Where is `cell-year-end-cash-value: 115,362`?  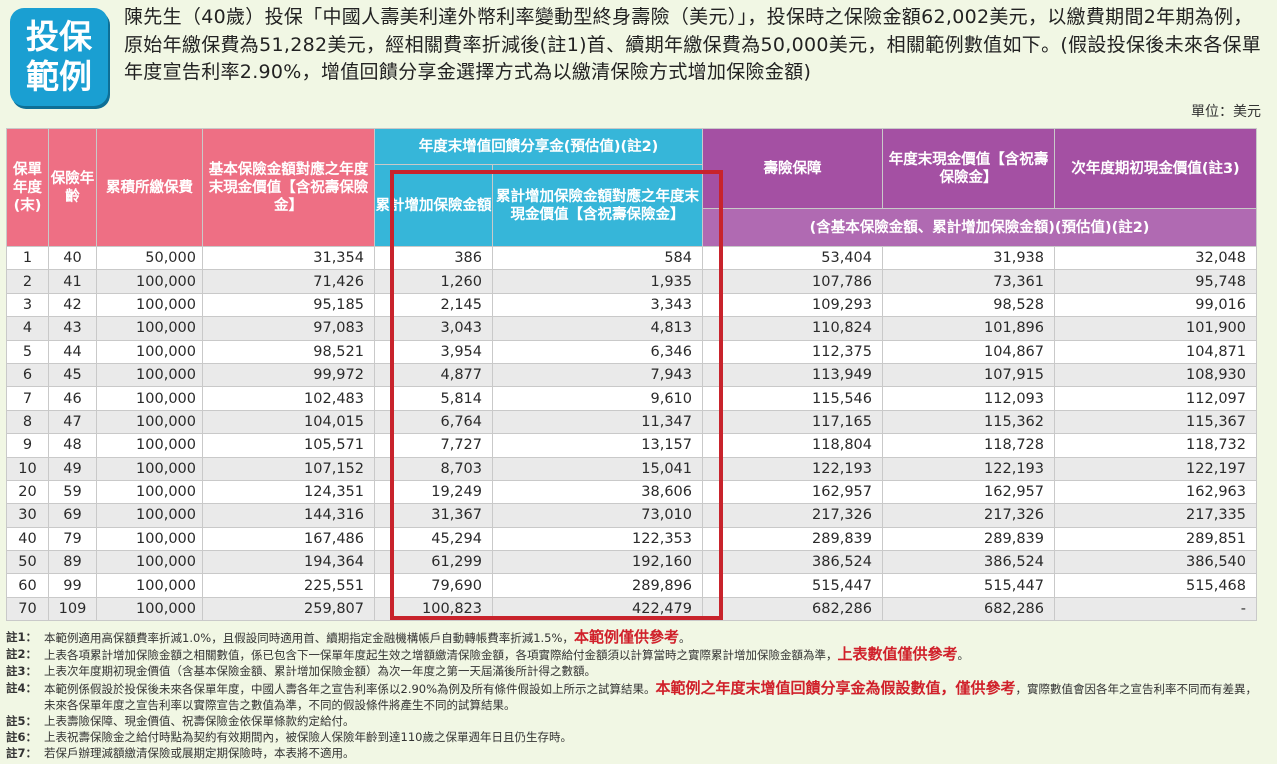
cell-year-end-cash-value: 115,362 is located at coordinates (969, 422).